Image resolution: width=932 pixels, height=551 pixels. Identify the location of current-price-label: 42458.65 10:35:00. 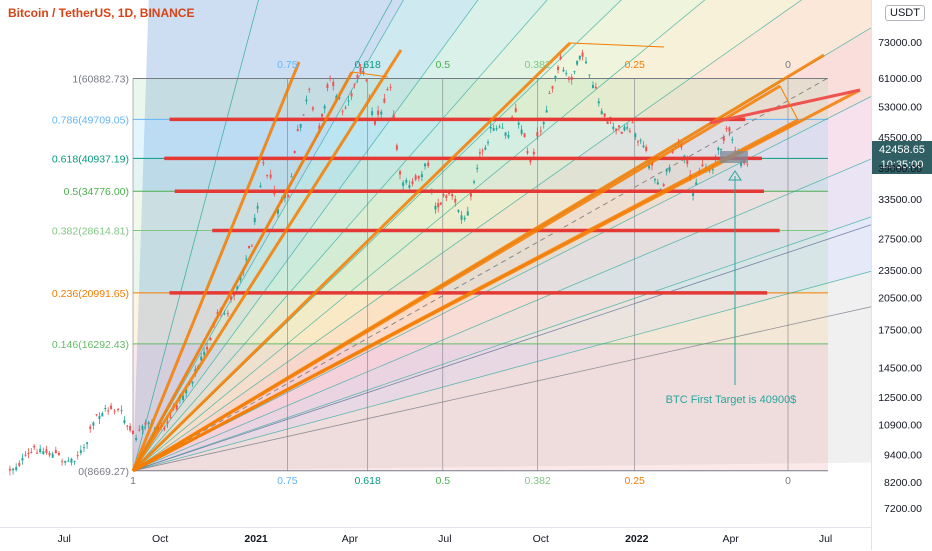
(902, 157).